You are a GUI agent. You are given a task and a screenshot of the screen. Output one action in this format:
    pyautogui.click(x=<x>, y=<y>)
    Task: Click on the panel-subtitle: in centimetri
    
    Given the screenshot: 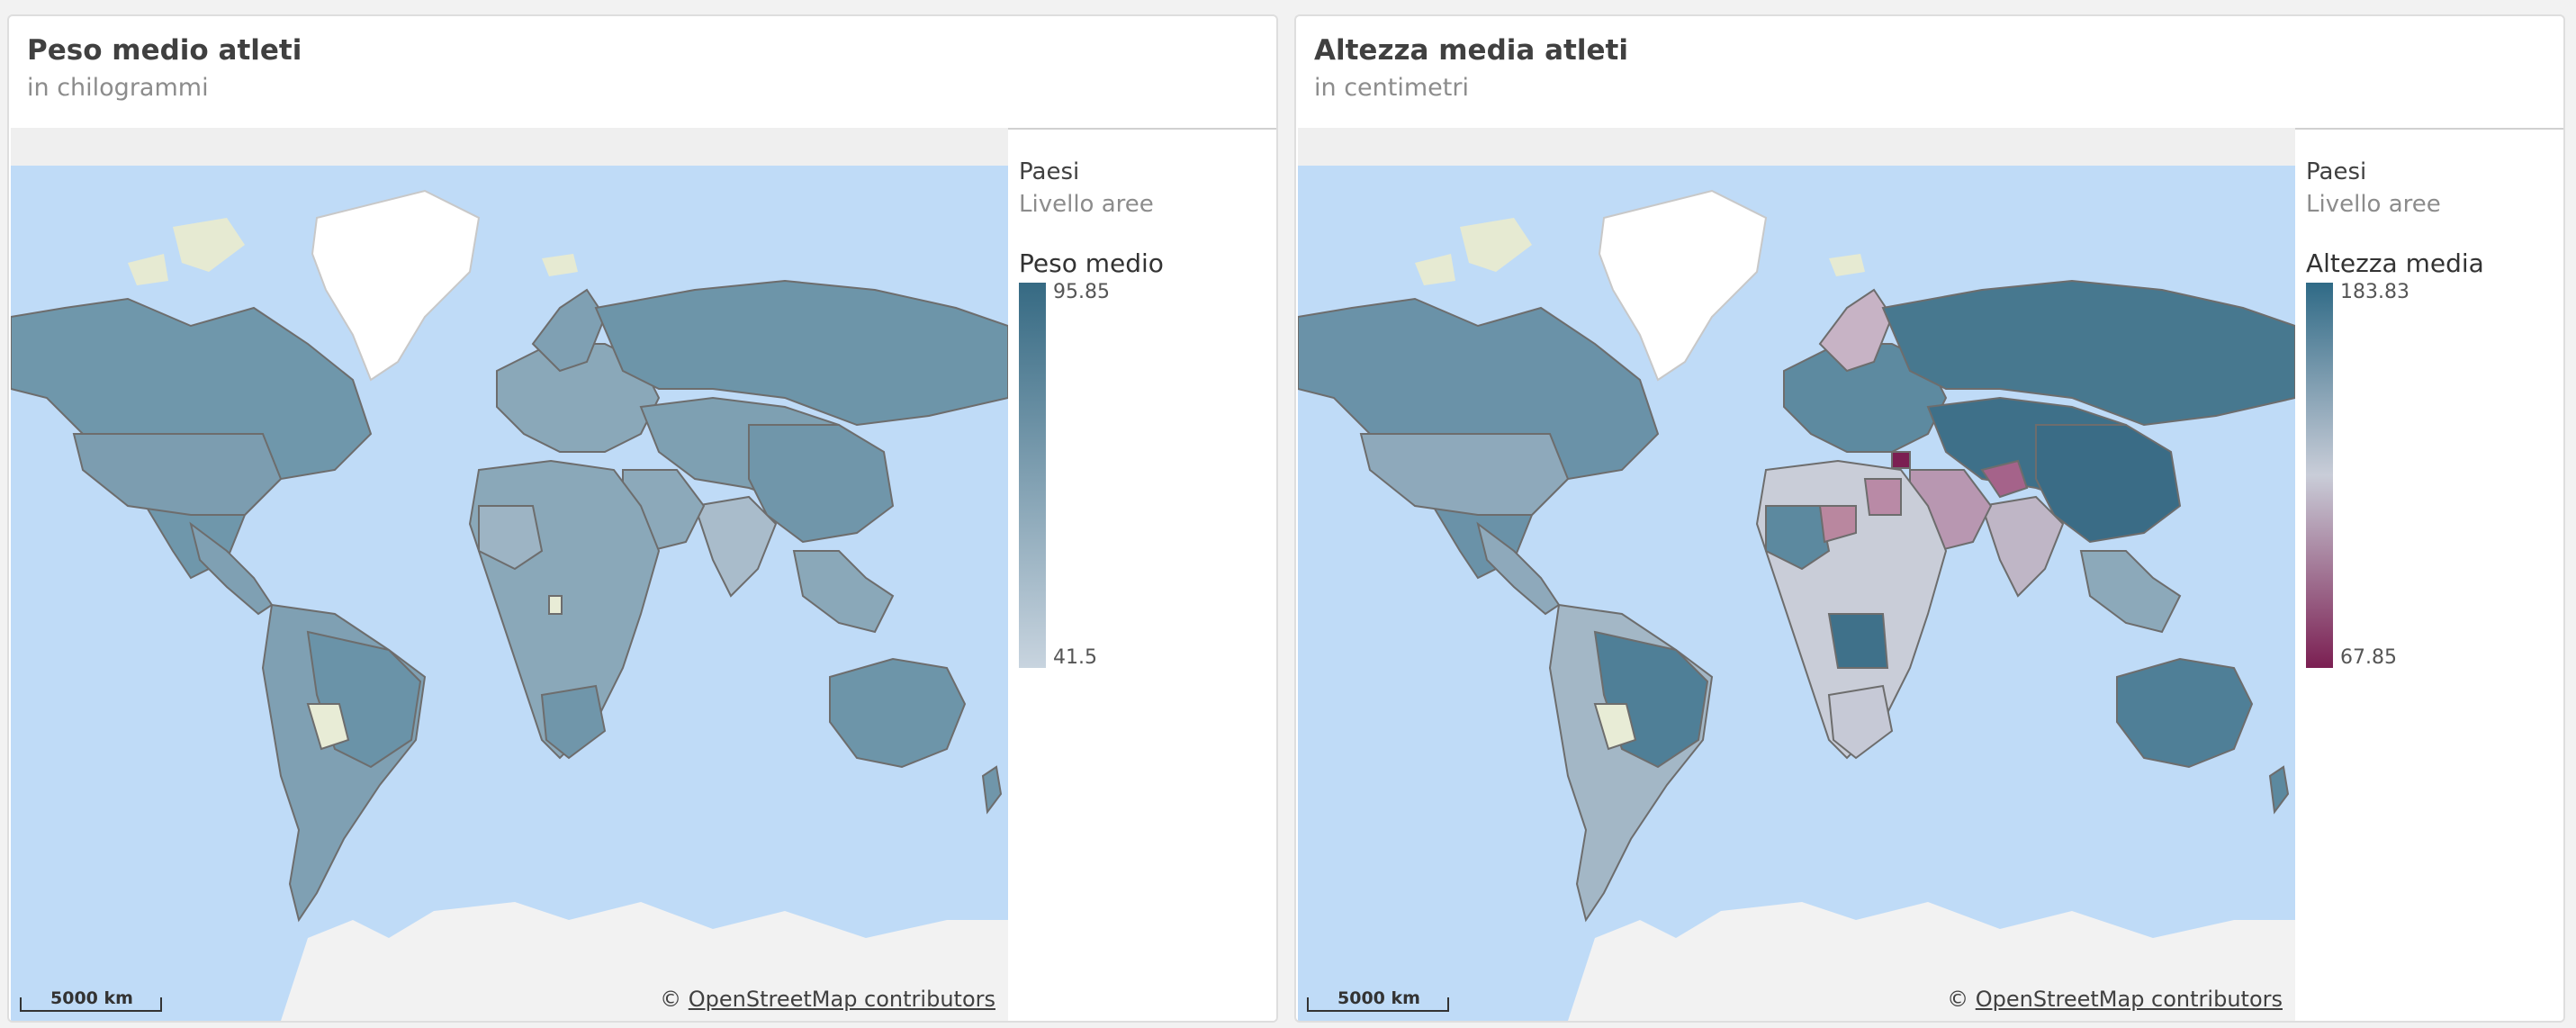 What is the action you would take?
    pyautogui.click(x=1391, y=88)
    